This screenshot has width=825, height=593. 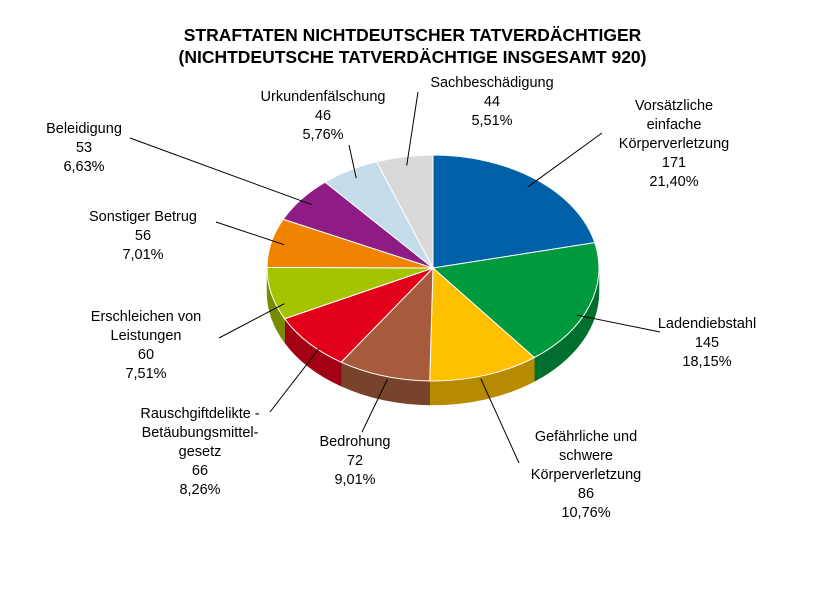 I want to click on slice-value-1: 145, so click(x=707, y=343).